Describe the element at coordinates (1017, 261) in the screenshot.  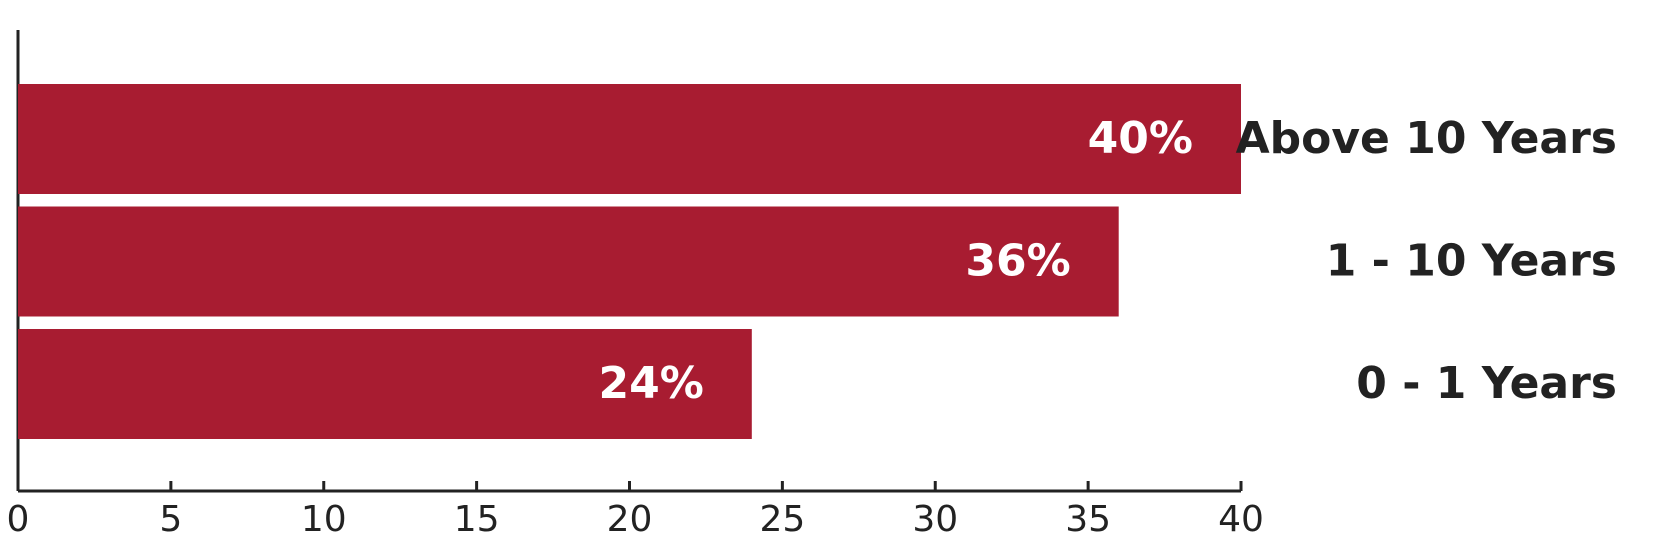
I see `value-label: 36%` at that location.